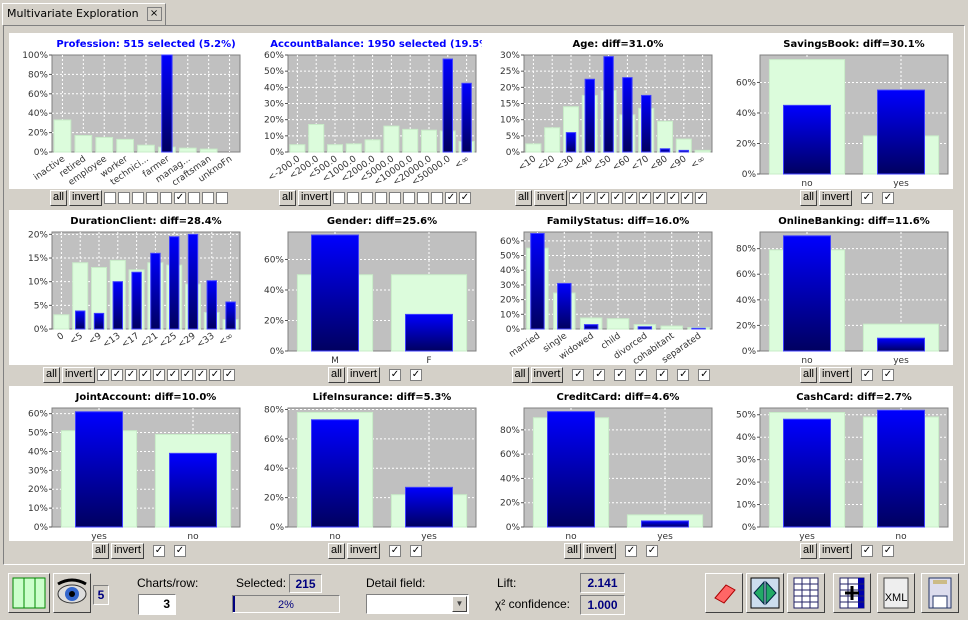 This screenshot has width=968, height=620. What do you see at coordinates (601, 463) in the screenshot?
I see `bar-chart: CreditCard: diff=4.6% 0% 20% 40% 60% 80% no yes` at bounding box center [601, 463].